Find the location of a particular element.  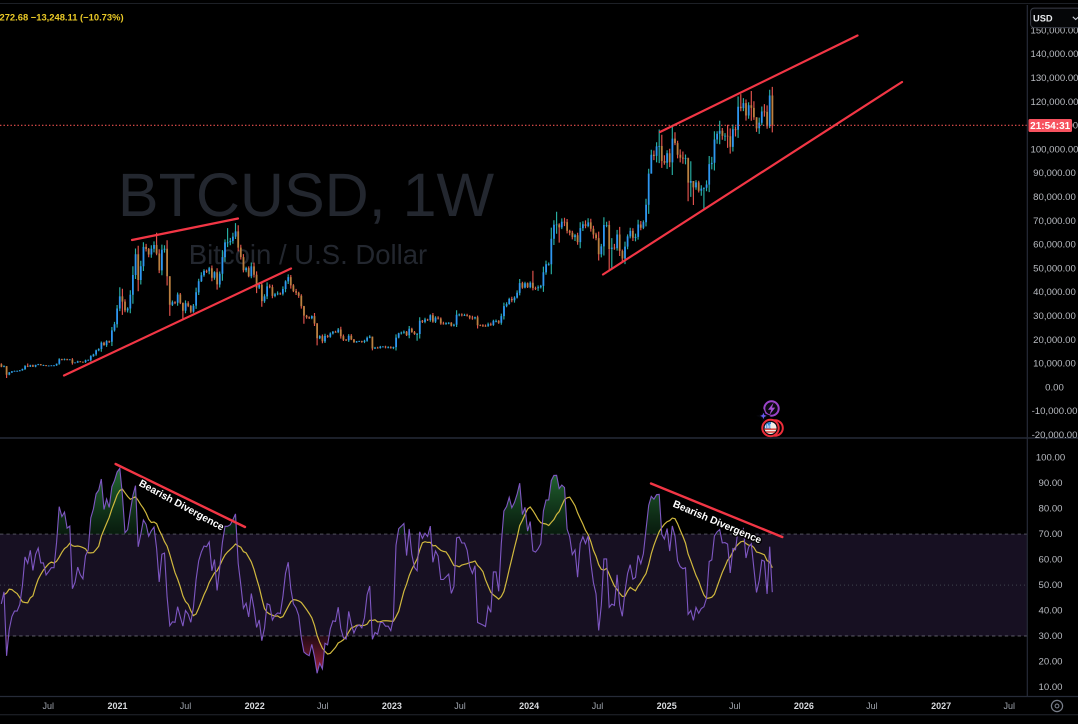

svg-text: 40,000.00 is located at coordinates (1054, 292).